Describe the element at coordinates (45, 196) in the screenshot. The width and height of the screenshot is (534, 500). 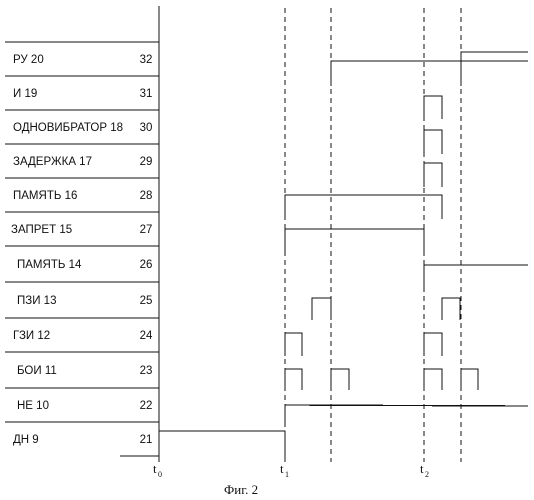
I see `signal-label: ПАМЯТЬ 16` at that location.